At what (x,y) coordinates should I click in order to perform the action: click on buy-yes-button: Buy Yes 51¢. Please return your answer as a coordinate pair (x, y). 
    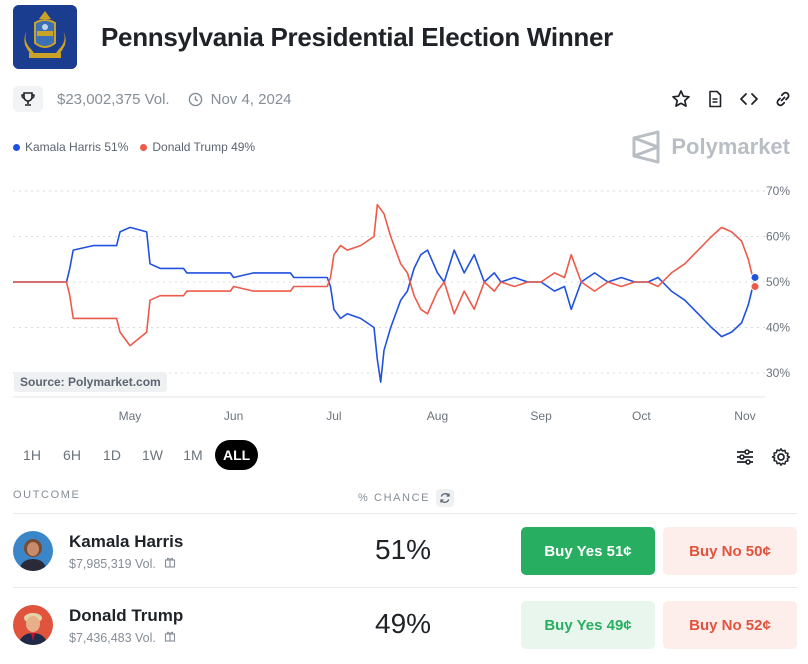
    Looking at the image, I should click on (588, 551).